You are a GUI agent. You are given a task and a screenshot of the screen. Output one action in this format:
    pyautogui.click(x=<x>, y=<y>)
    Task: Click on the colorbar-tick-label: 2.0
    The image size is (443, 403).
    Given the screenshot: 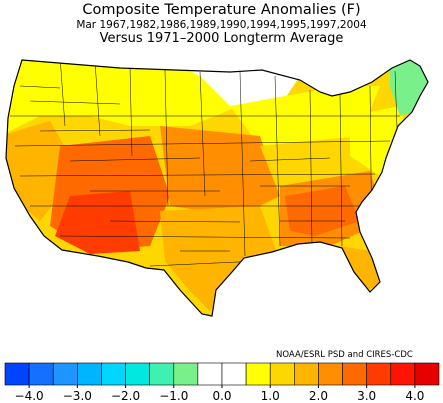 What is the action you would take?
    pyautogui.click(x=318, y=396)
    